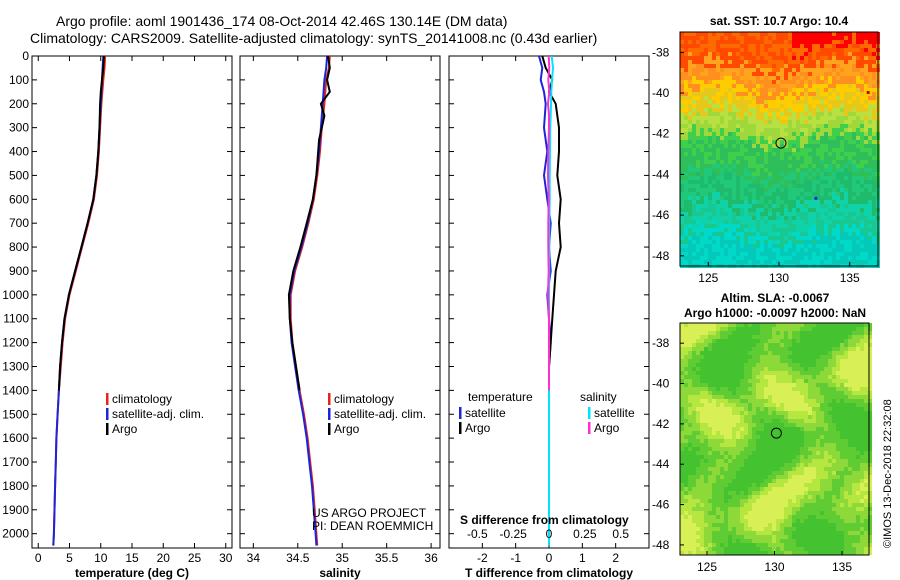  Describe the element at coordinates (226, 558) in the screenshot. I see `temperature-xtick-label: 30` at that location.